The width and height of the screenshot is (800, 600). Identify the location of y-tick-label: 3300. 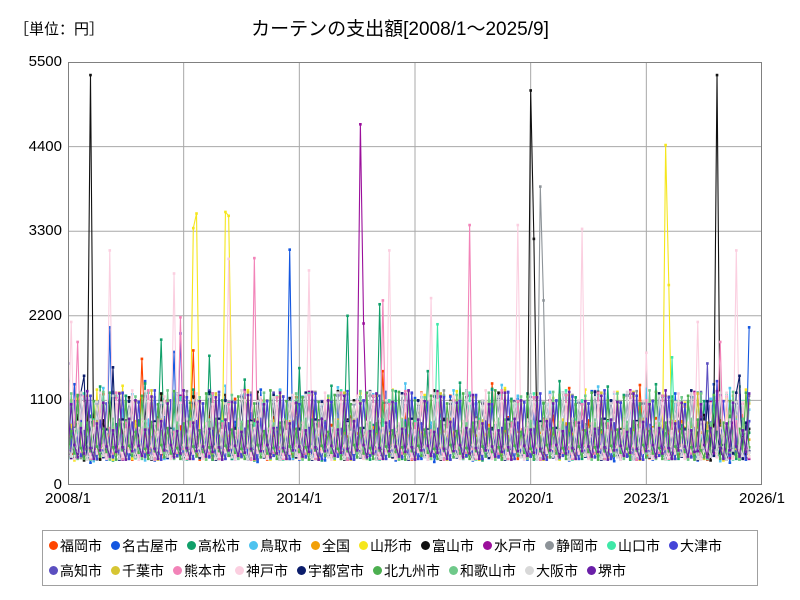
(45, 231).